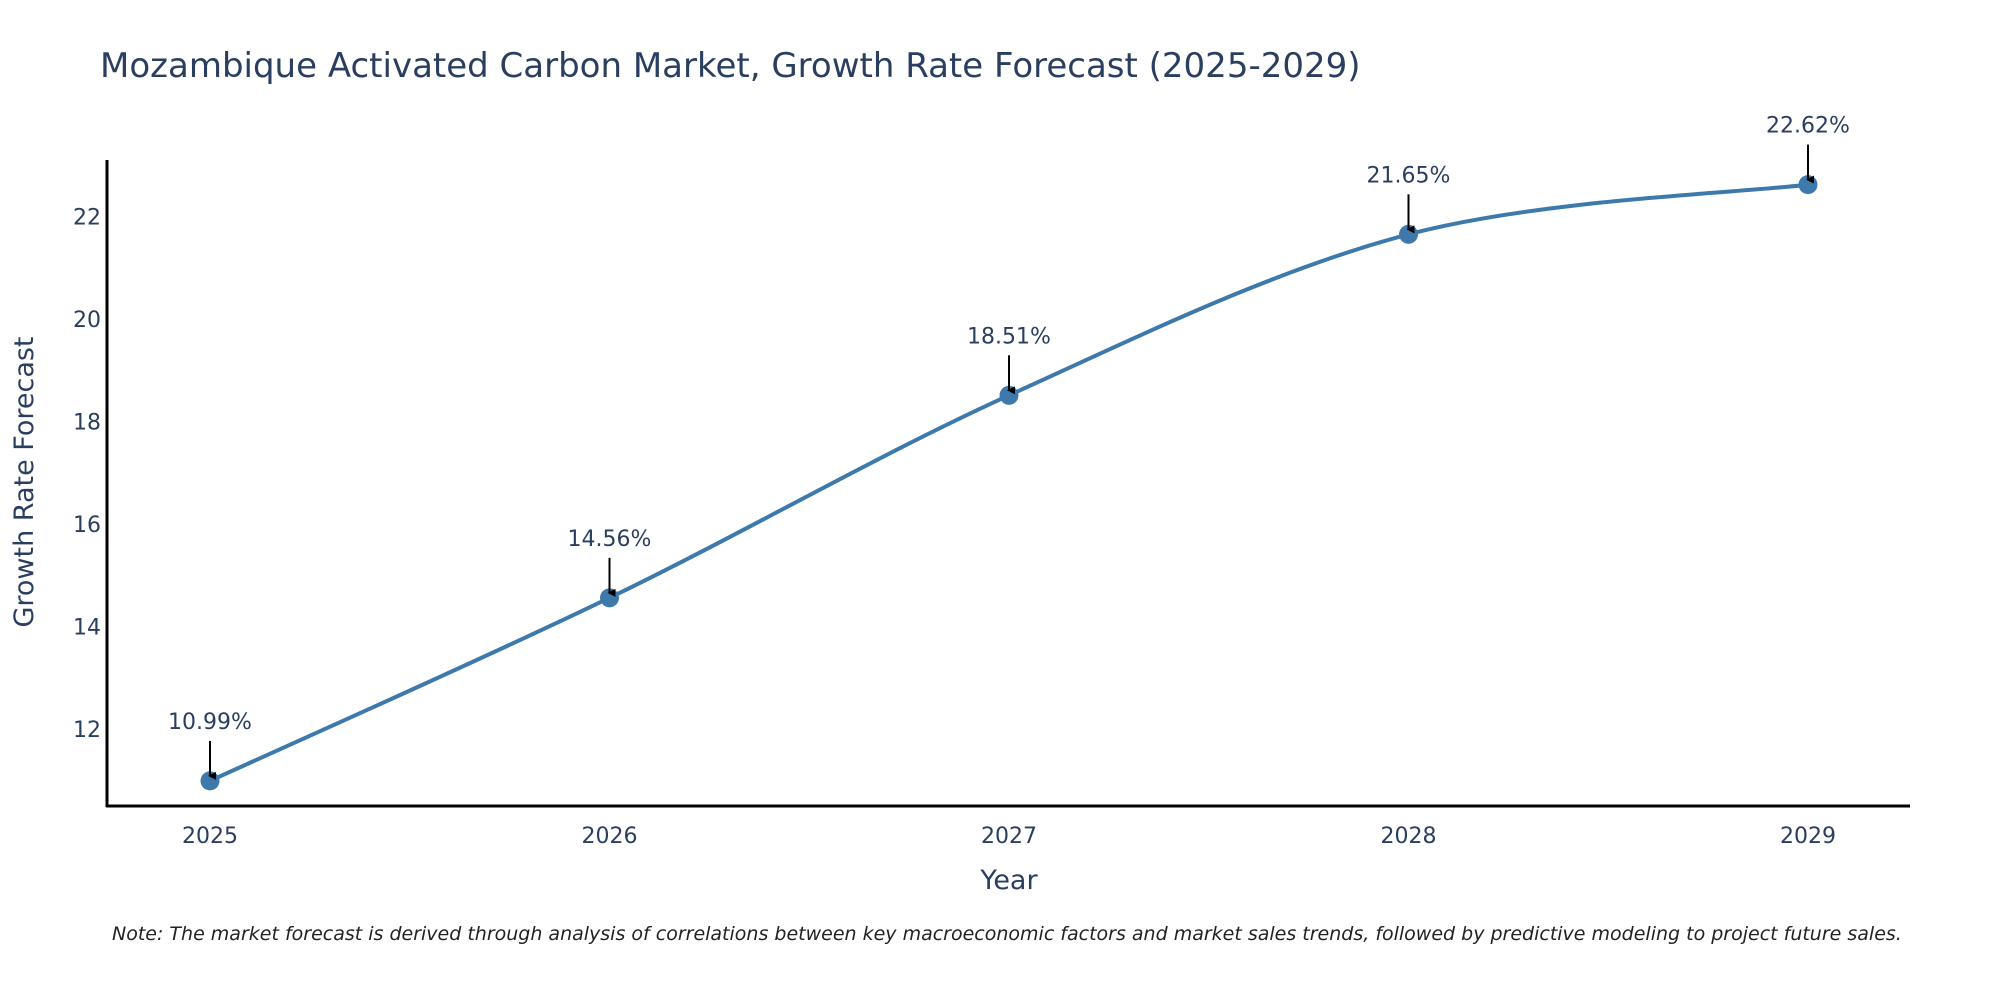 The height and width of the screenshot is (1000, 2000). I want to click on y-tick-label: 18, so click(87, 422).